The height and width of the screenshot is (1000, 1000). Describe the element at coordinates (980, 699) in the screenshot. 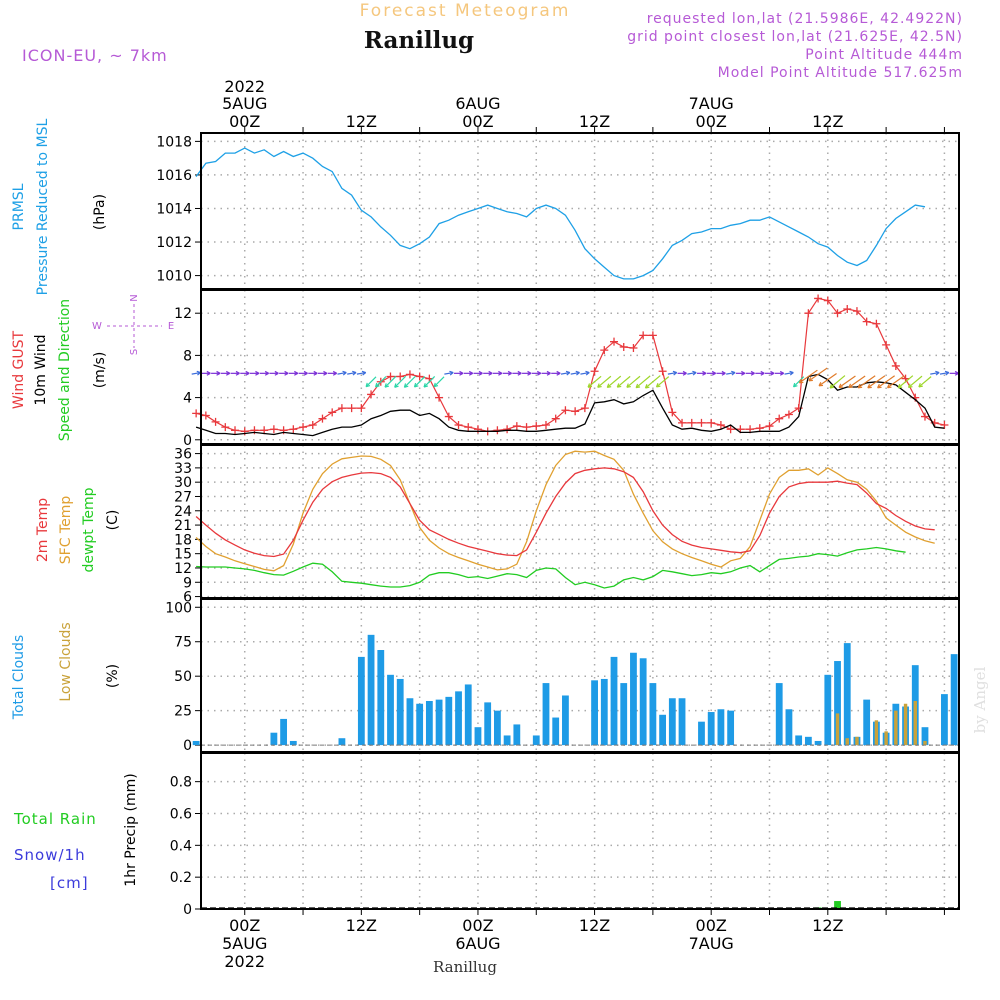

I see `credit: by Angel` at that location.